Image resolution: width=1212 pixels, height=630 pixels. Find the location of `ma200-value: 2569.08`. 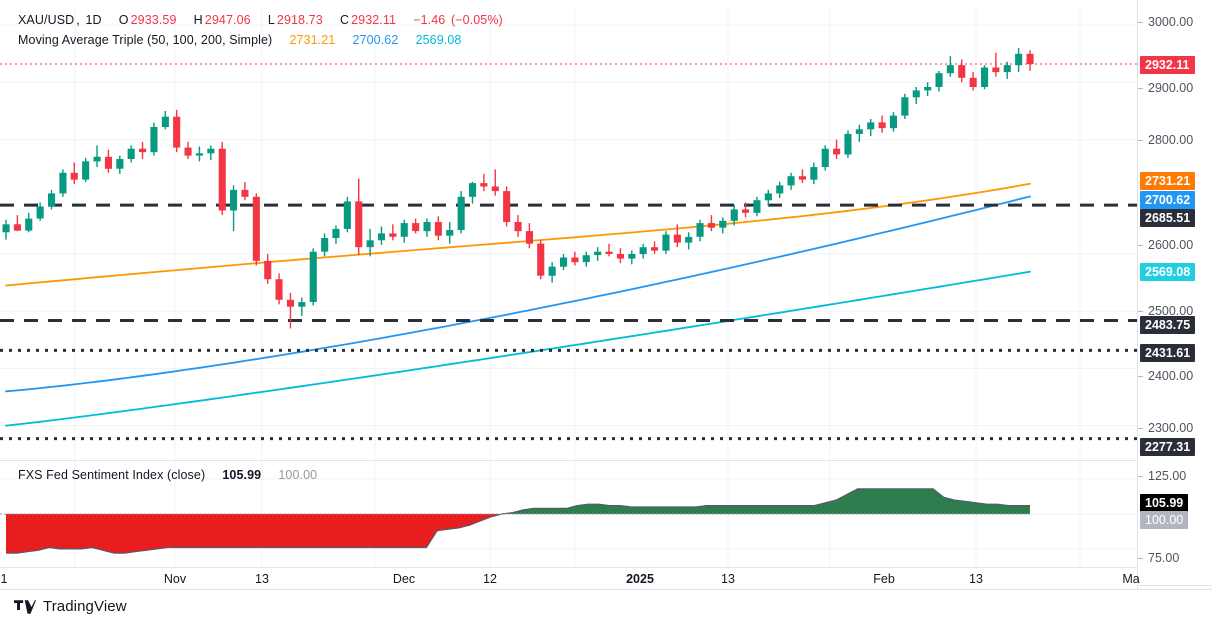

ma200-value: 2569.08 is located at coordinates (438, 40).